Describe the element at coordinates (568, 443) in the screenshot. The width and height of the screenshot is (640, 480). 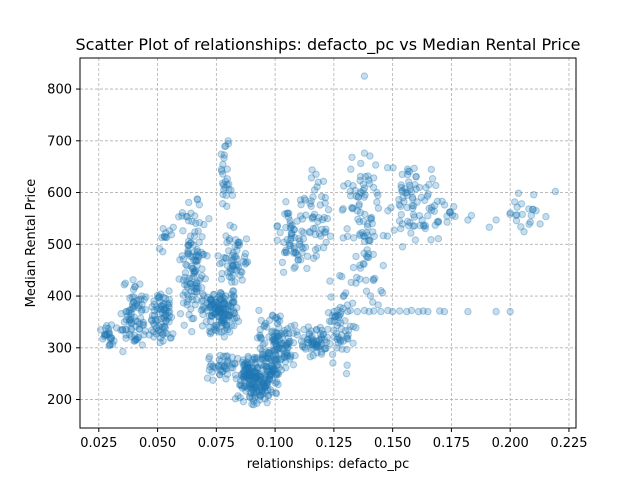
I see `x-tick-label: 0.225` at that location.